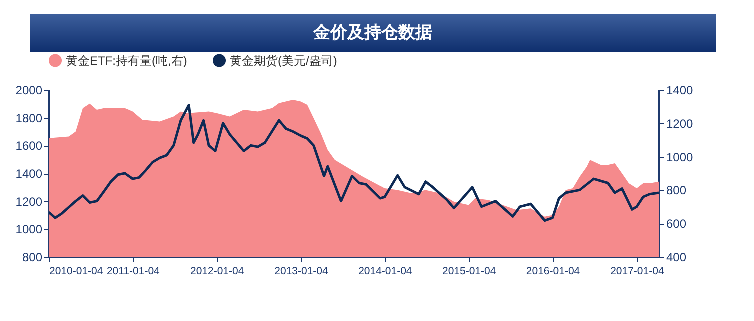 This screenshot has width=754, height=321. I want to click on y-tick-label: 1000, so click(29, 229).